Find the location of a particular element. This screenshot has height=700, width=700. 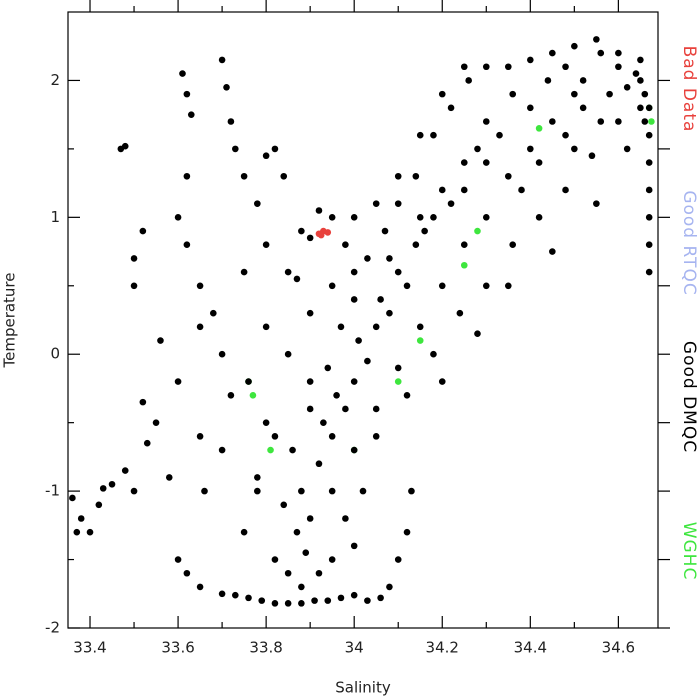

x-tick-label: 33.4 is located at coordinates (89, 648).